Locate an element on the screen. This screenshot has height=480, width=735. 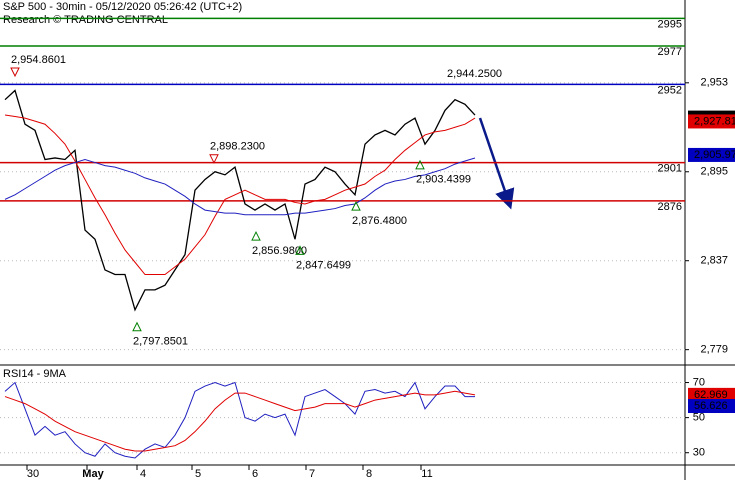
x-tick-label: 7 is located at coordinates (312, 474).